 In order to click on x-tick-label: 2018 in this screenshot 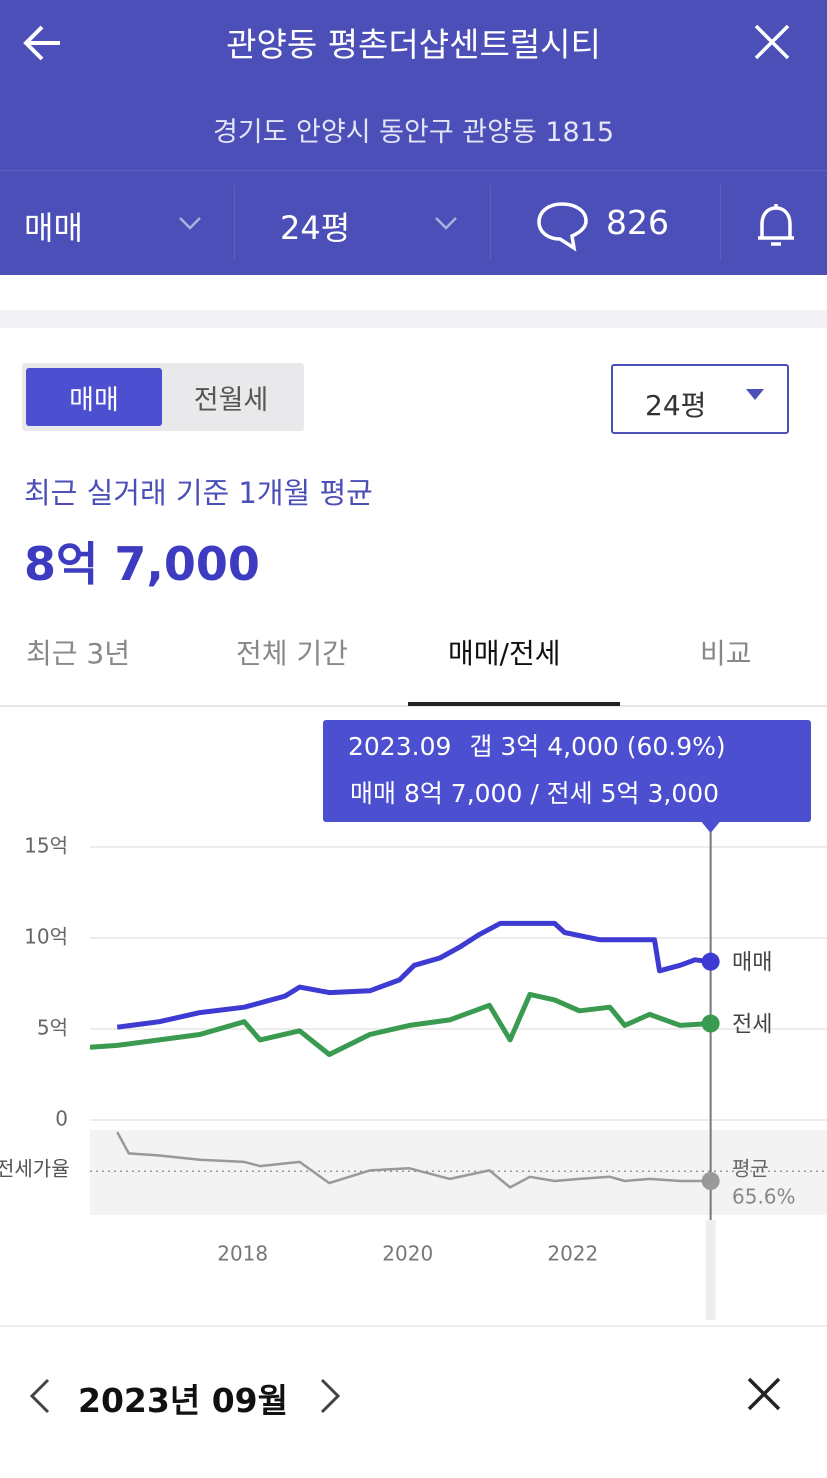, I will do `click(242, 1254)`.